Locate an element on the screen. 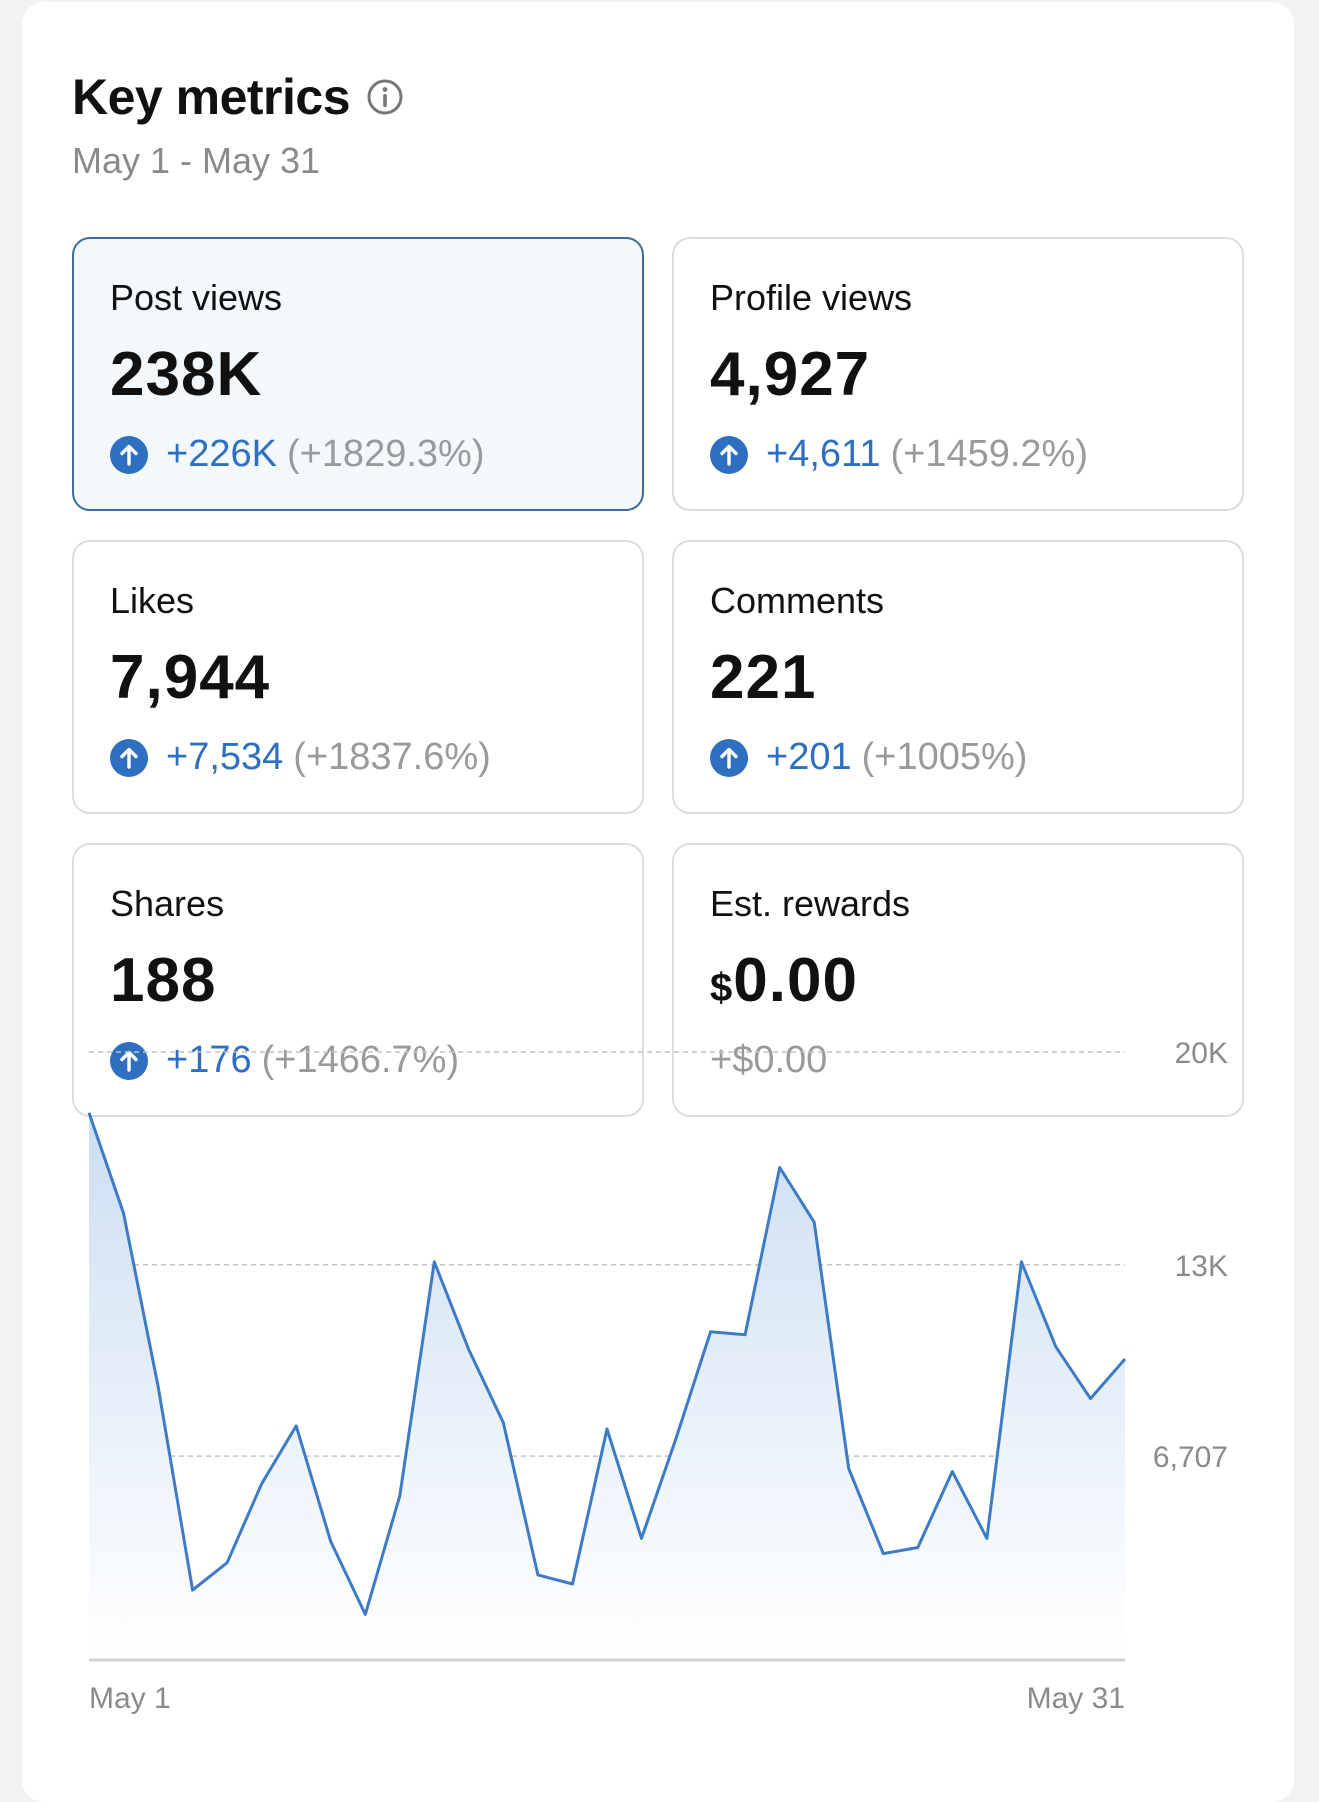  metric-value: $0.00 is located at coordinates (784, 980).